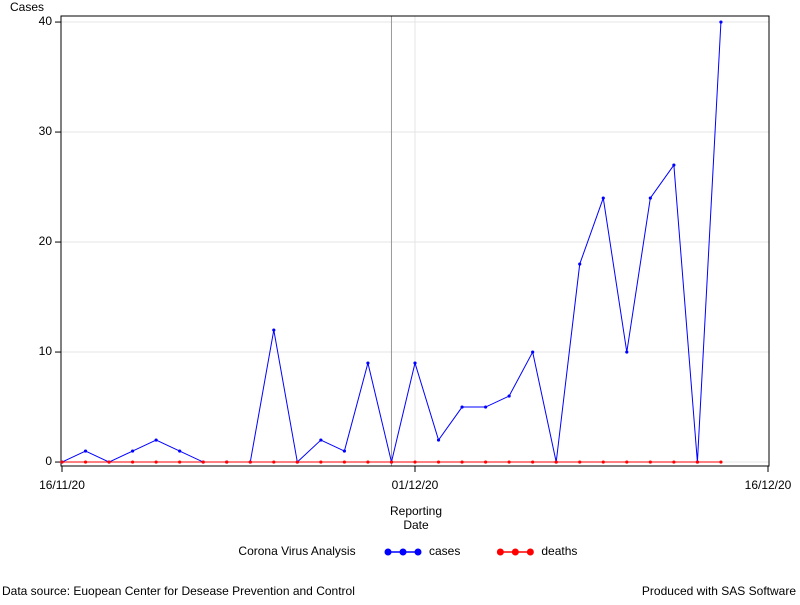 This screenshot has width=800, height=605. I want to click on y-tick-label: 30, so click(46, 131).